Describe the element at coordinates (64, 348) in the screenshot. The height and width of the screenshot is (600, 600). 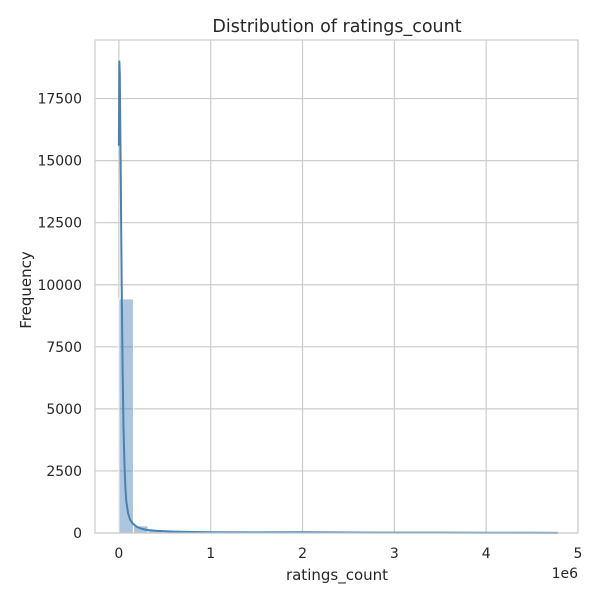
I see `y-tick-label: 7500` at that location.